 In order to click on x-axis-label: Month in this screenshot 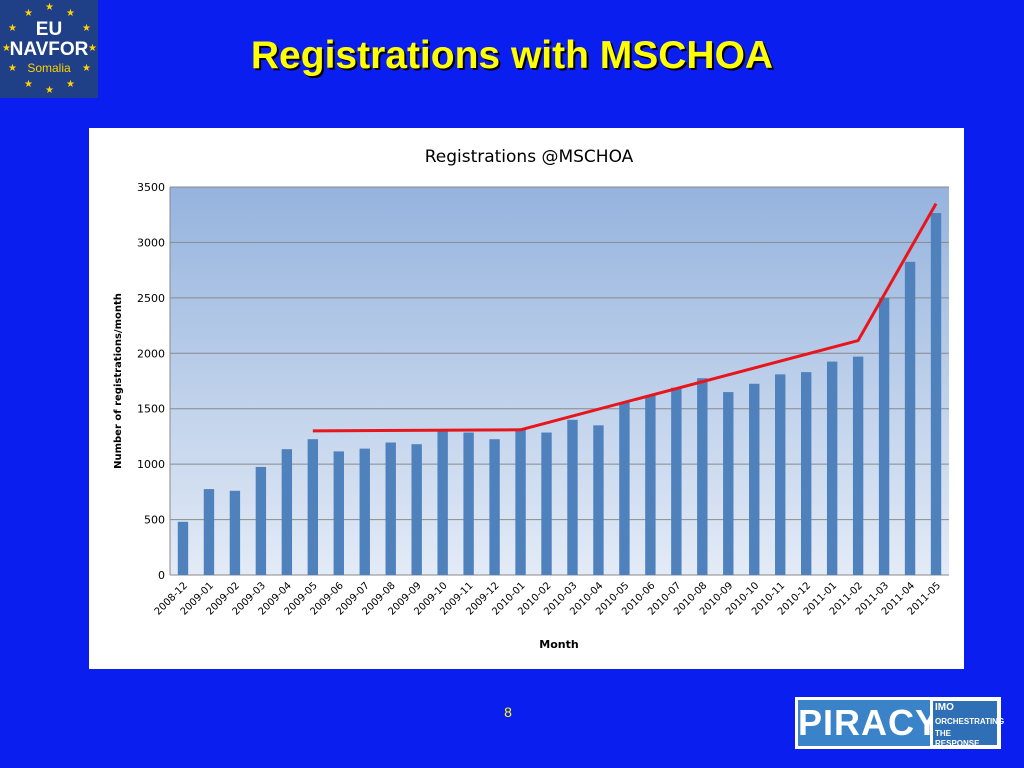, I will do `click(558, 644)`.